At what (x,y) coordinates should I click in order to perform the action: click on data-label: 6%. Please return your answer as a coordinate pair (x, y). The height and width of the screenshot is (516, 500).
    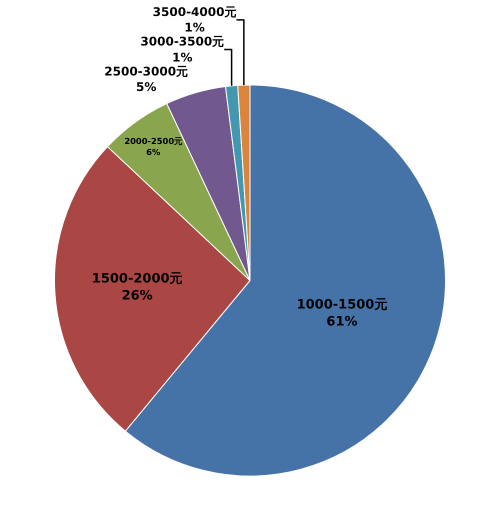
    Looking at the image, I should click on (153, 151).